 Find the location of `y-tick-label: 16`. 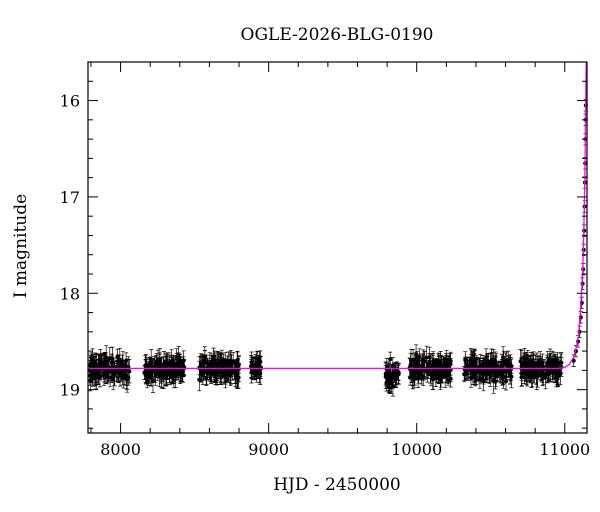

y-tick-label: 16 is located at coordinates (70, 101).